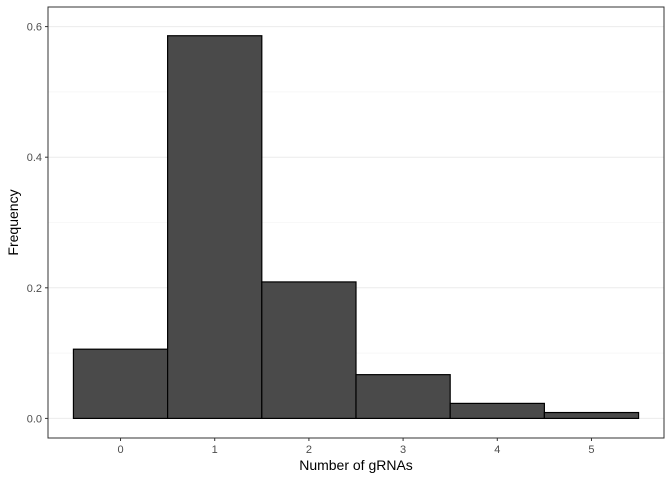 Image resolution: width=672 pixels, height=480 pixels. Describe the element at coordinates (356, 465) in the screenshot. I see `x-axis-title: Number of gRNAs` at that location.